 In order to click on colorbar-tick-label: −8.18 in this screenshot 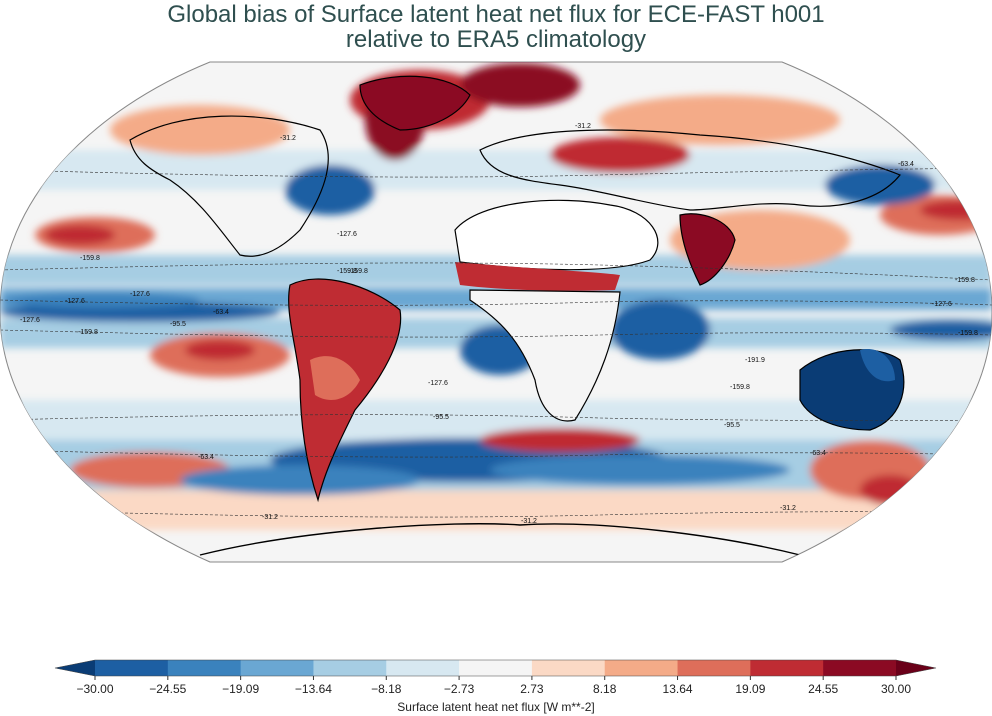, I will do `click(386, 689)`.